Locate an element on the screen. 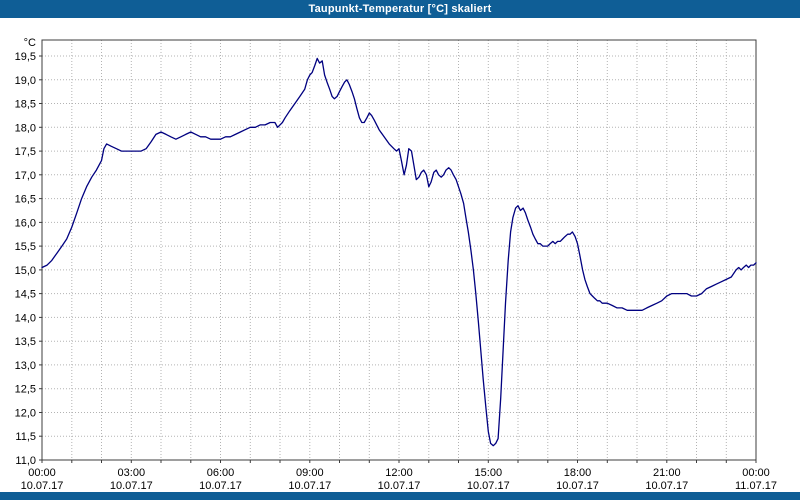 This screenshot has height=500, width=800. svg-text: 18,5 is located at coordinates (25, 105).